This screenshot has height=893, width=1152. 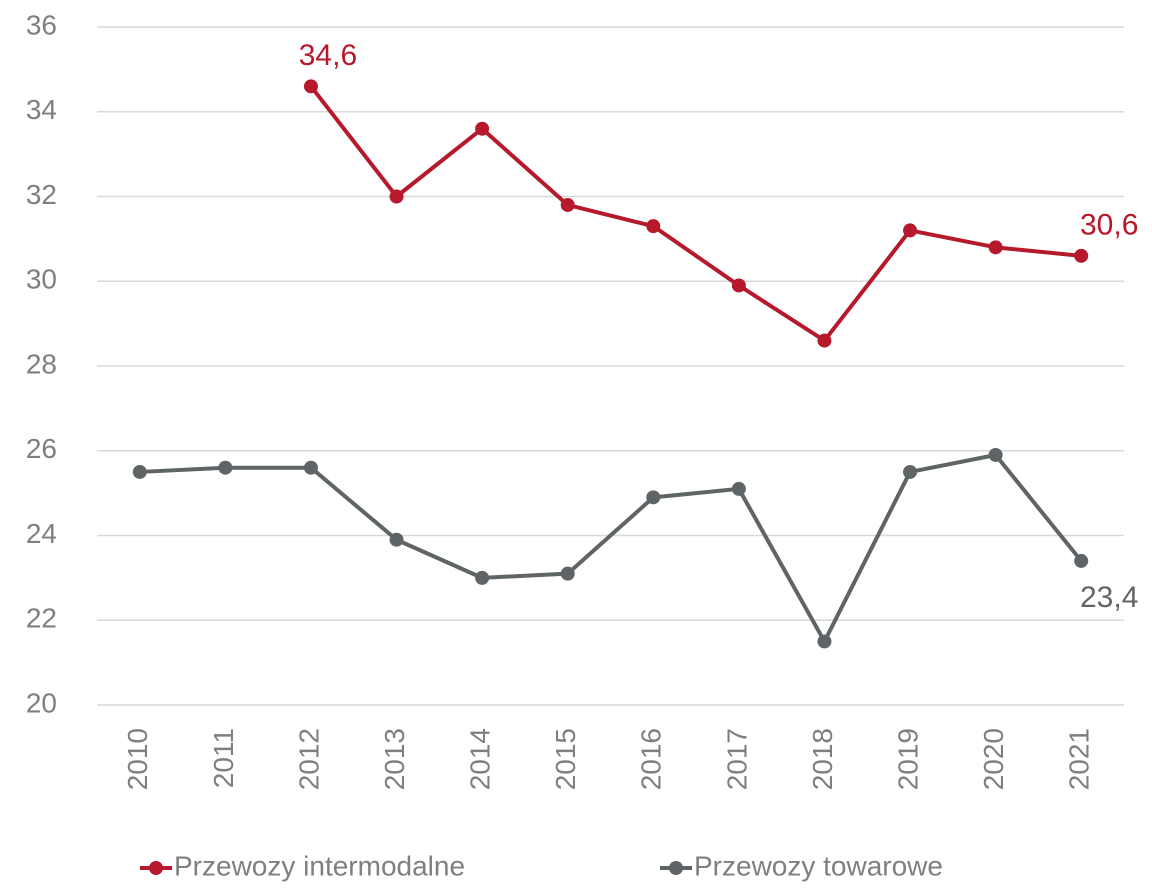 I want to click on y-tick-label: 36, so click(x=41, y=24).